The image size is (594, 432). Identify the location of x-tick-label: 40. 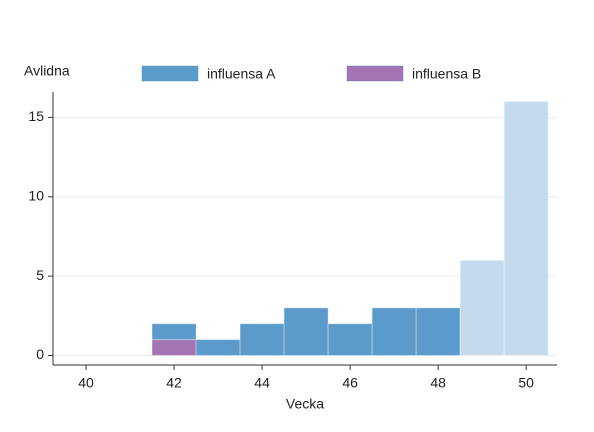
(86, 383).